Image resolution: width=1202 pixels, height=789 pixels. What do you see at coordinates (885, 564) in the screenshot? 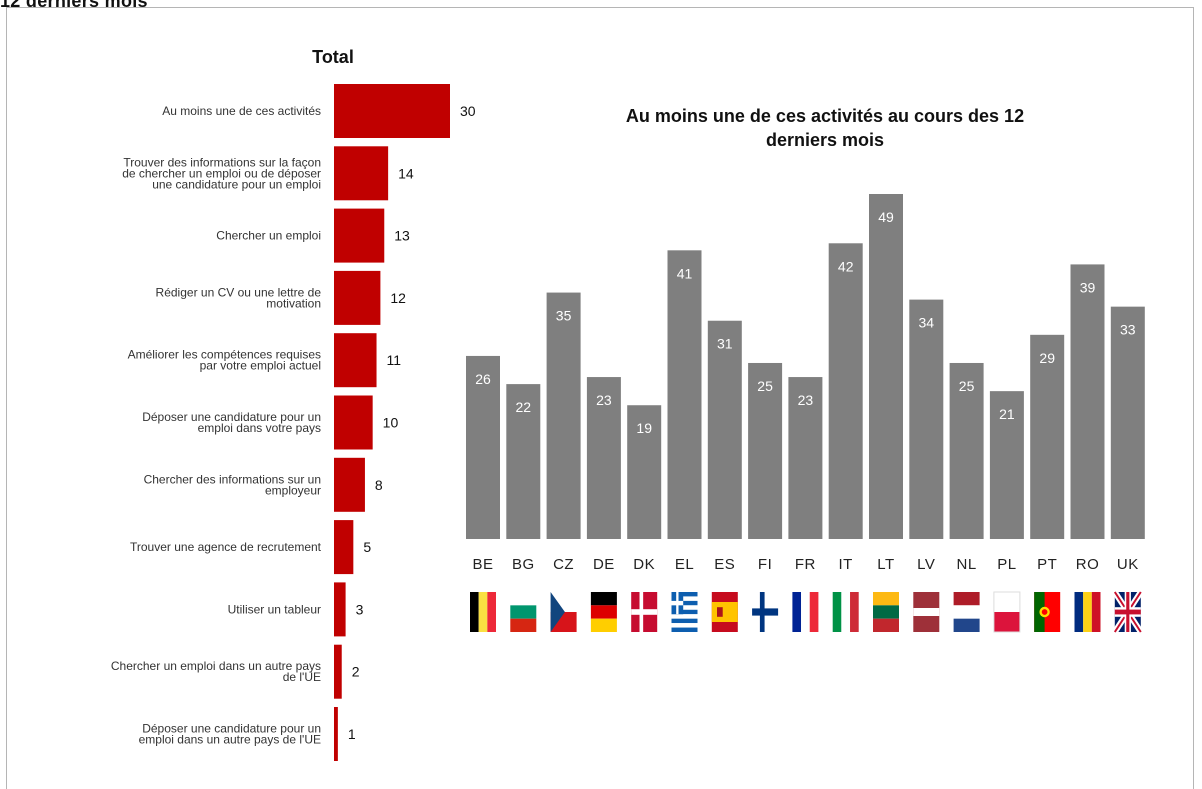
I see `country-label: LT` at bounding box center [885, 564].